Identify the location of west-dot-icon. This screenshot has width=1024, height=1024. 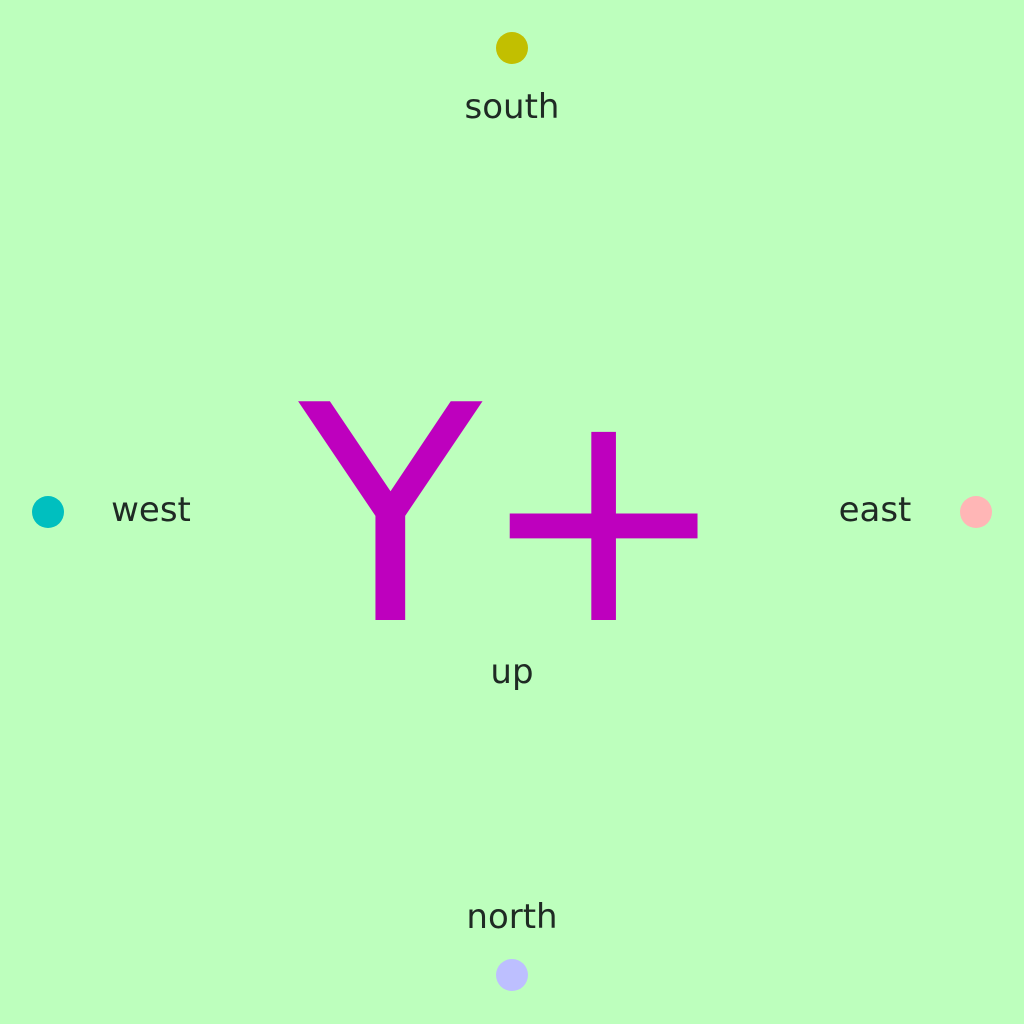
(48, 512).